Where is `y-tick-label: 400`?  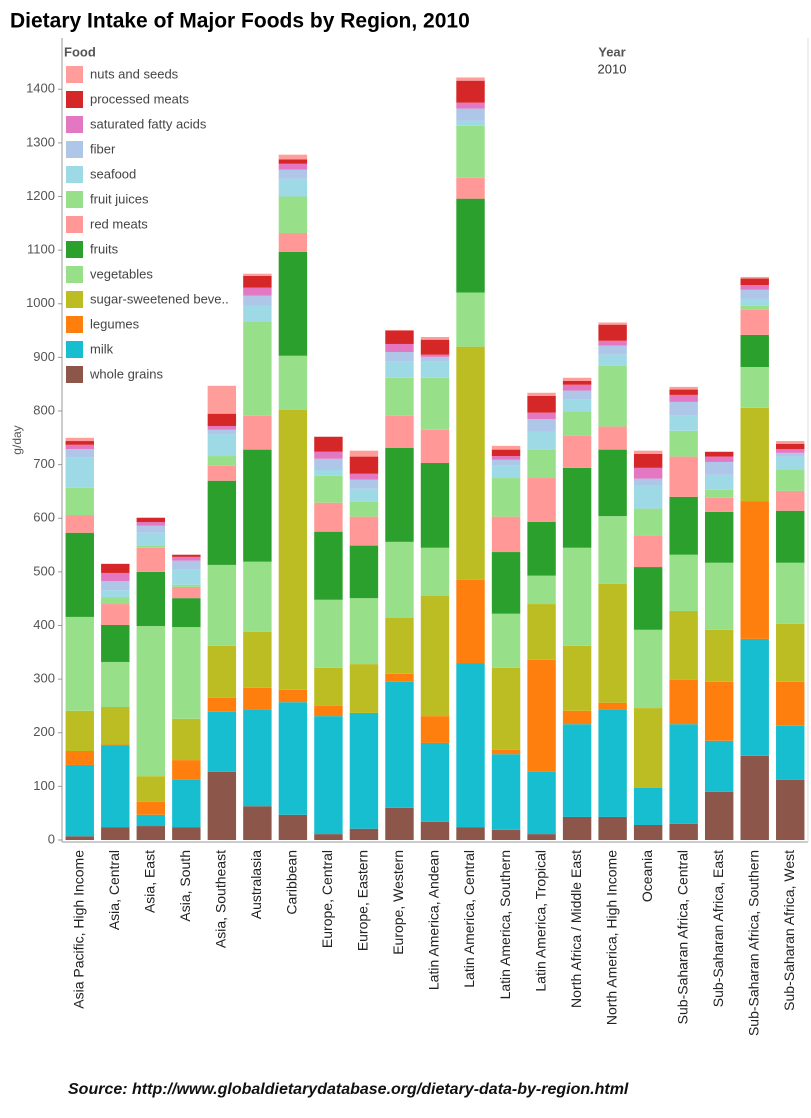
y-tick-label: 400 is located at coordinates (44, 624).